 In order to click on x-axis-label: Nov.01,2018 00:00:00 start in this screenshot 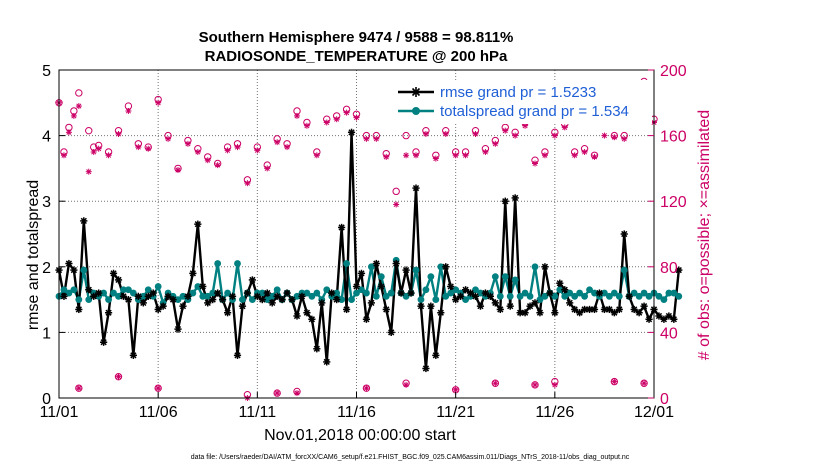, I will do `click(360, 435)`.